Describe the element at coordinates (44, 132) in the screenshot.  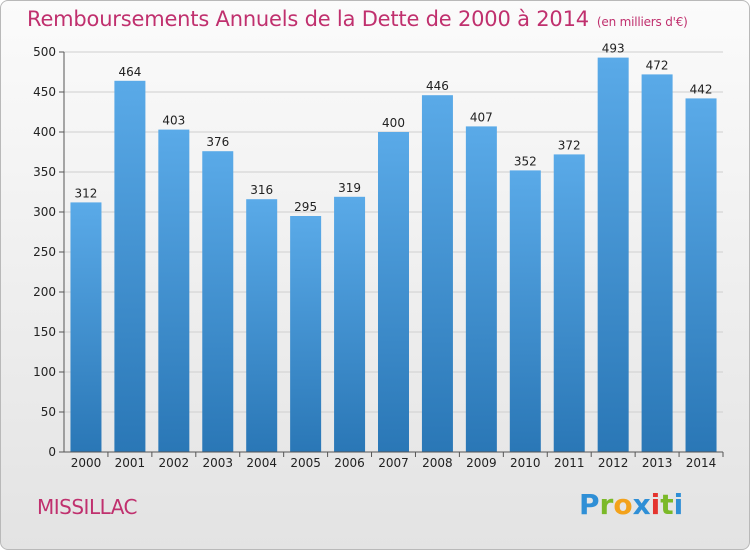
I see `y-tick-label: 400` at that location.